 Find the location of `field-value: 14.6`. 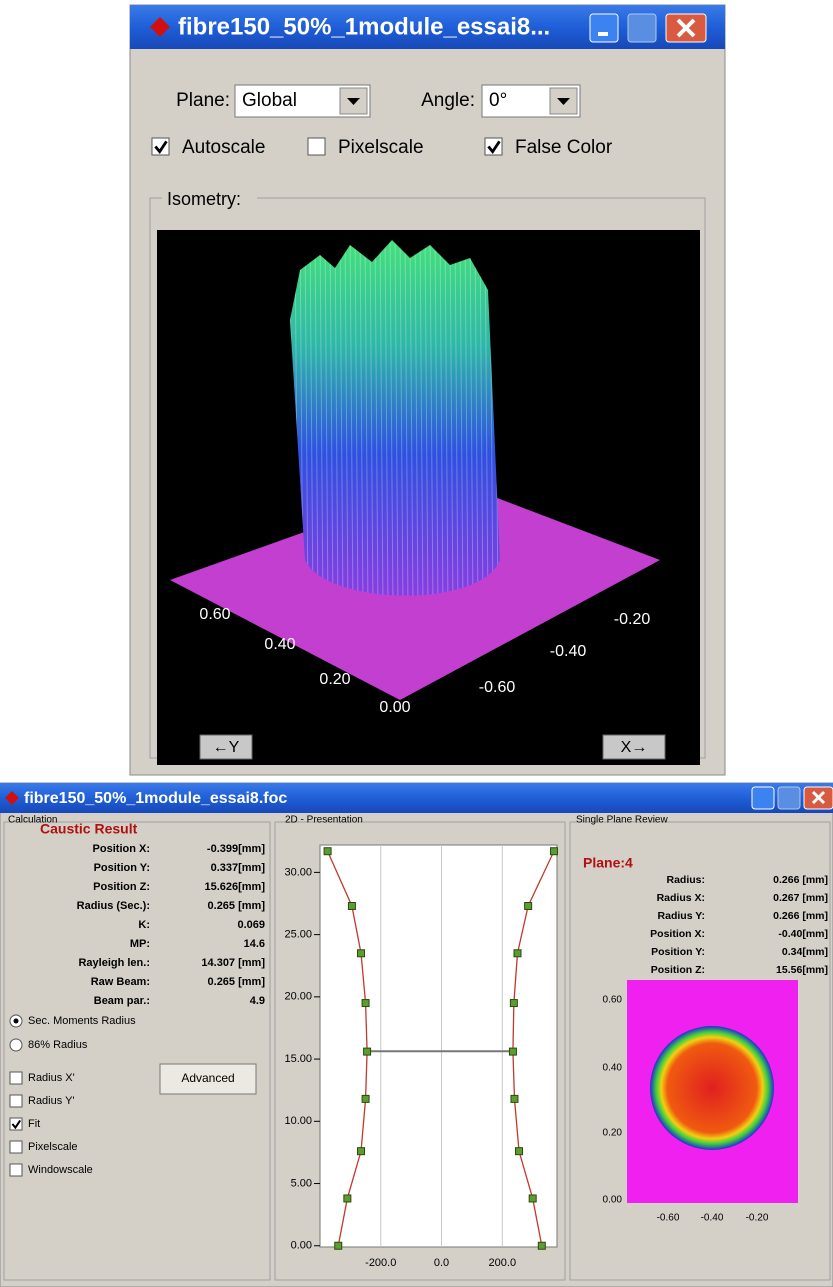

field-value: 14.6 is located at coordinates (254, 944).